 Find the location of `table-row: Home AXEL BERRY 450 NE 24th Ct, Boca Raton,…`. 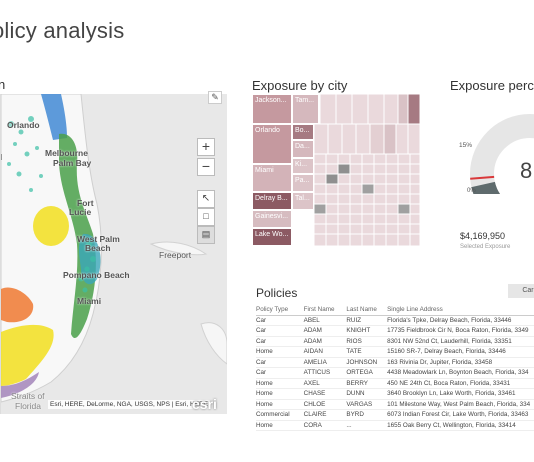

table-row: Home AXEL BERRY 450 NE 24th Ct, Boca Raton,… is located at coordinates (395, 384).